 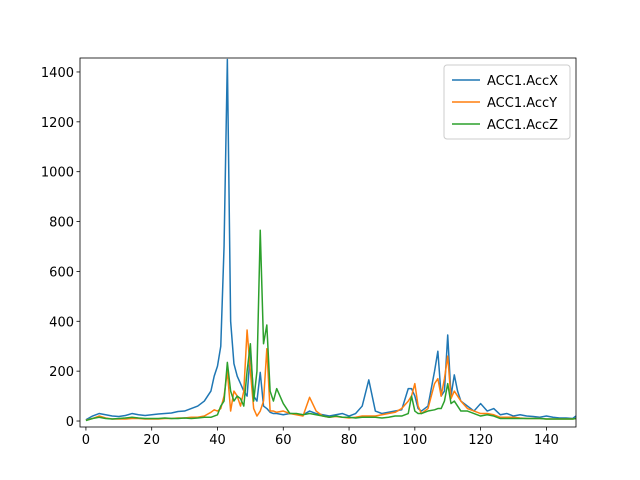 What do you see at coordinates (217, 440) in the screenshot?
I see `x-tick-label: 40` at bounding box center [217, 440].